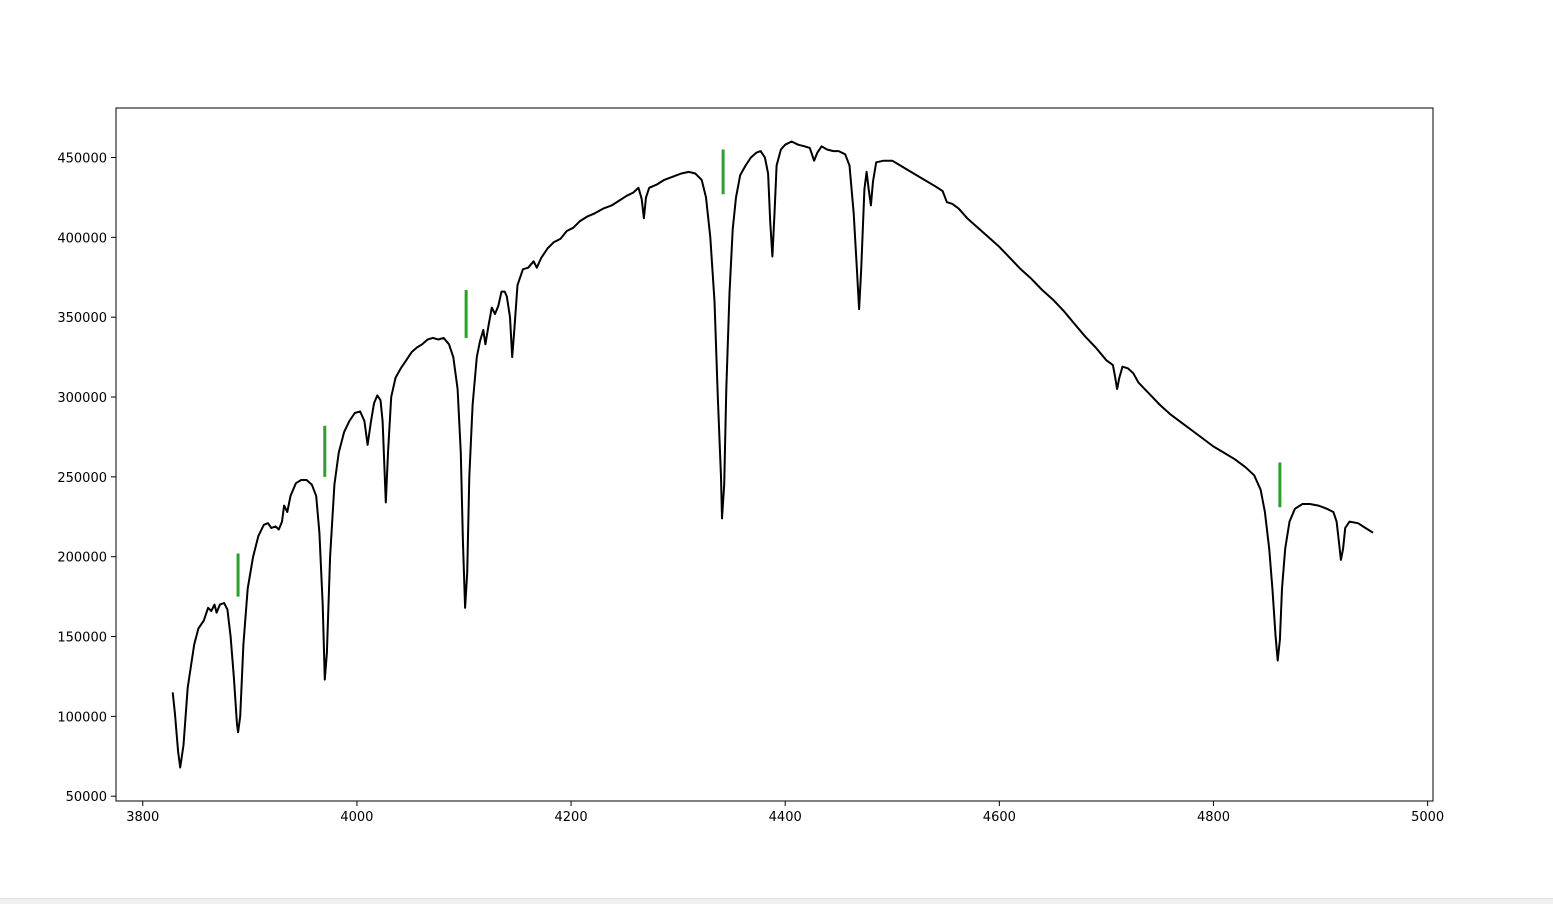  What do you see at coordinates (82, 478) in the screenshot?
I see `y-tick-label-4: 250000` at bounding box center [82, 478].